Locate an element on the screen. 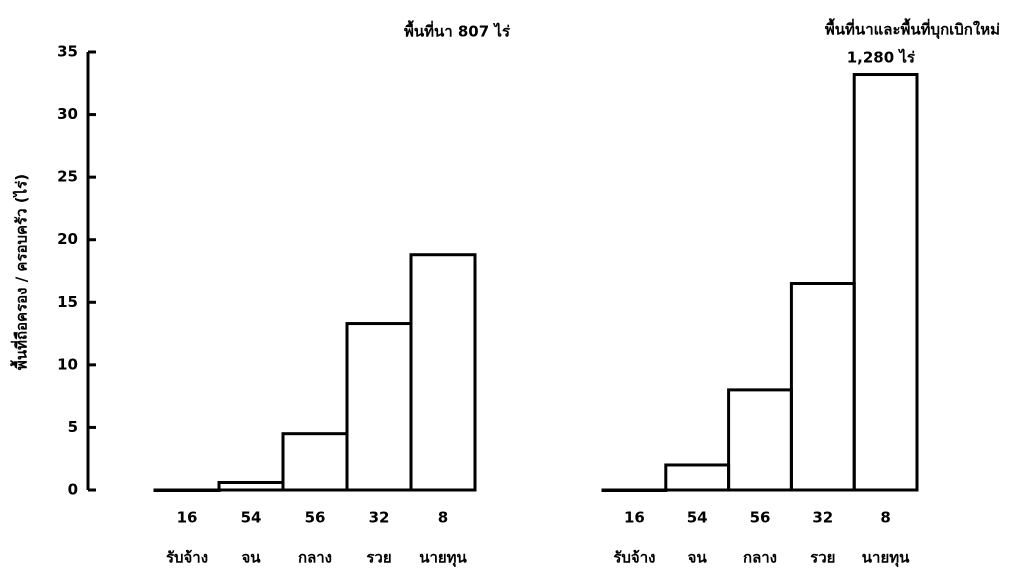  chart-title: พื้นที่นา 807 ไร่ is located at coordinates (457, 30).